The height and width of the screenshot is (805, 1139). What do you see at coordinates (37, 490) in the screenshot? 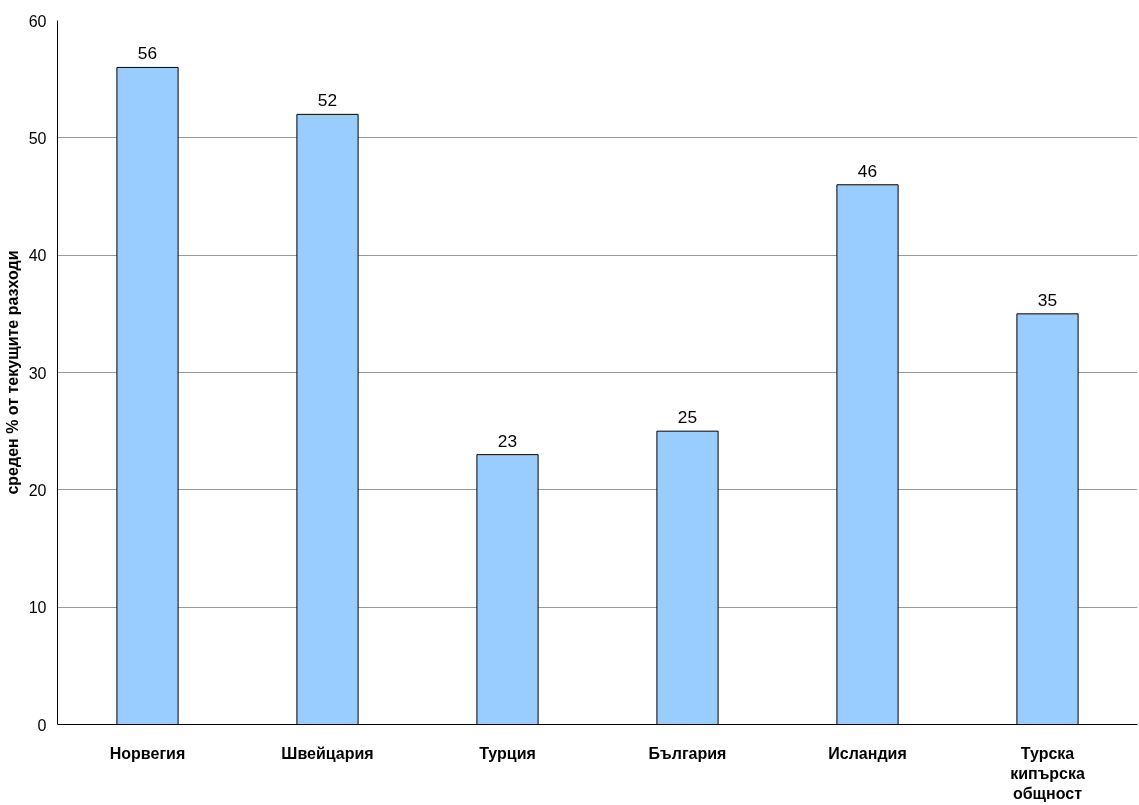
I see `y-tick-label: 20` at bounding box center [37, 490].